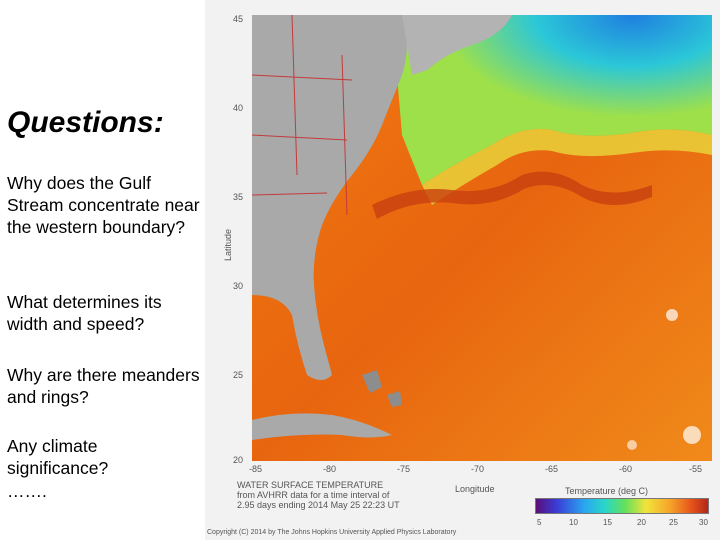 The width and height of the screenshot is (720, 540). I want to click on colorbar-tick: 20, so click(641, 522).